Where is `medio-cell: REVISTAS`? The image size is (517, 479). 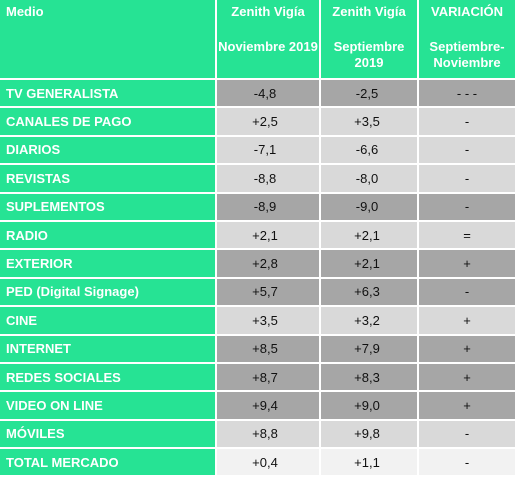 medio-cell: REVISTAS is located at coordinates (108, 179).